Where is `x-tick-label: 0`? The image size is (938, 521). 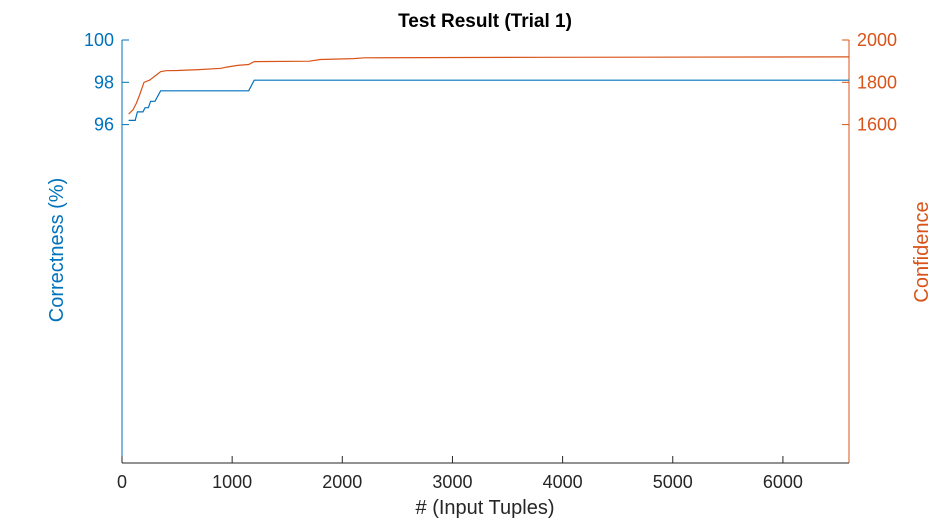 x-tick-label: 0 is located at coordinates (122, 482).